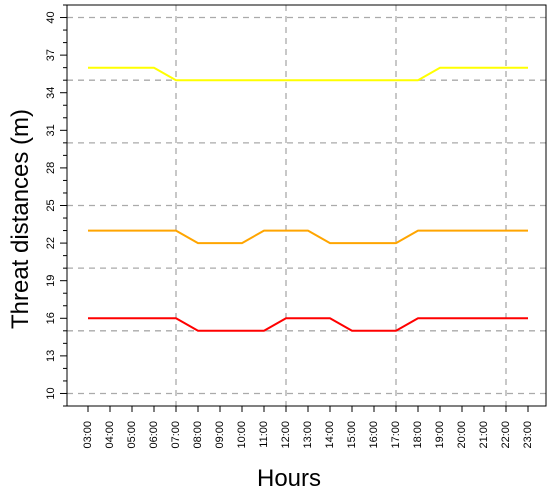 This screenshot has height=492, width=550. I want to click on x-tick-label: 21:00, so click(484, 435).